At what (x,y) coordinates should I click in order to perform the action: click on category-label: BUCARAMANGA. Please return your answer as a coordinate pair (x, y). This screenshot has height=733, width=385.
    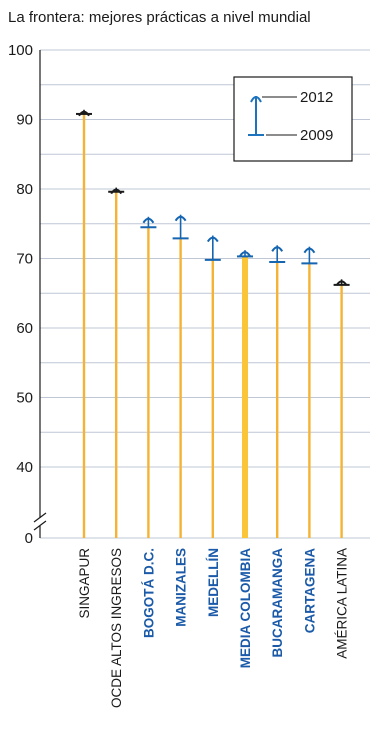
    Looking at the image, I should click on (277, 603).